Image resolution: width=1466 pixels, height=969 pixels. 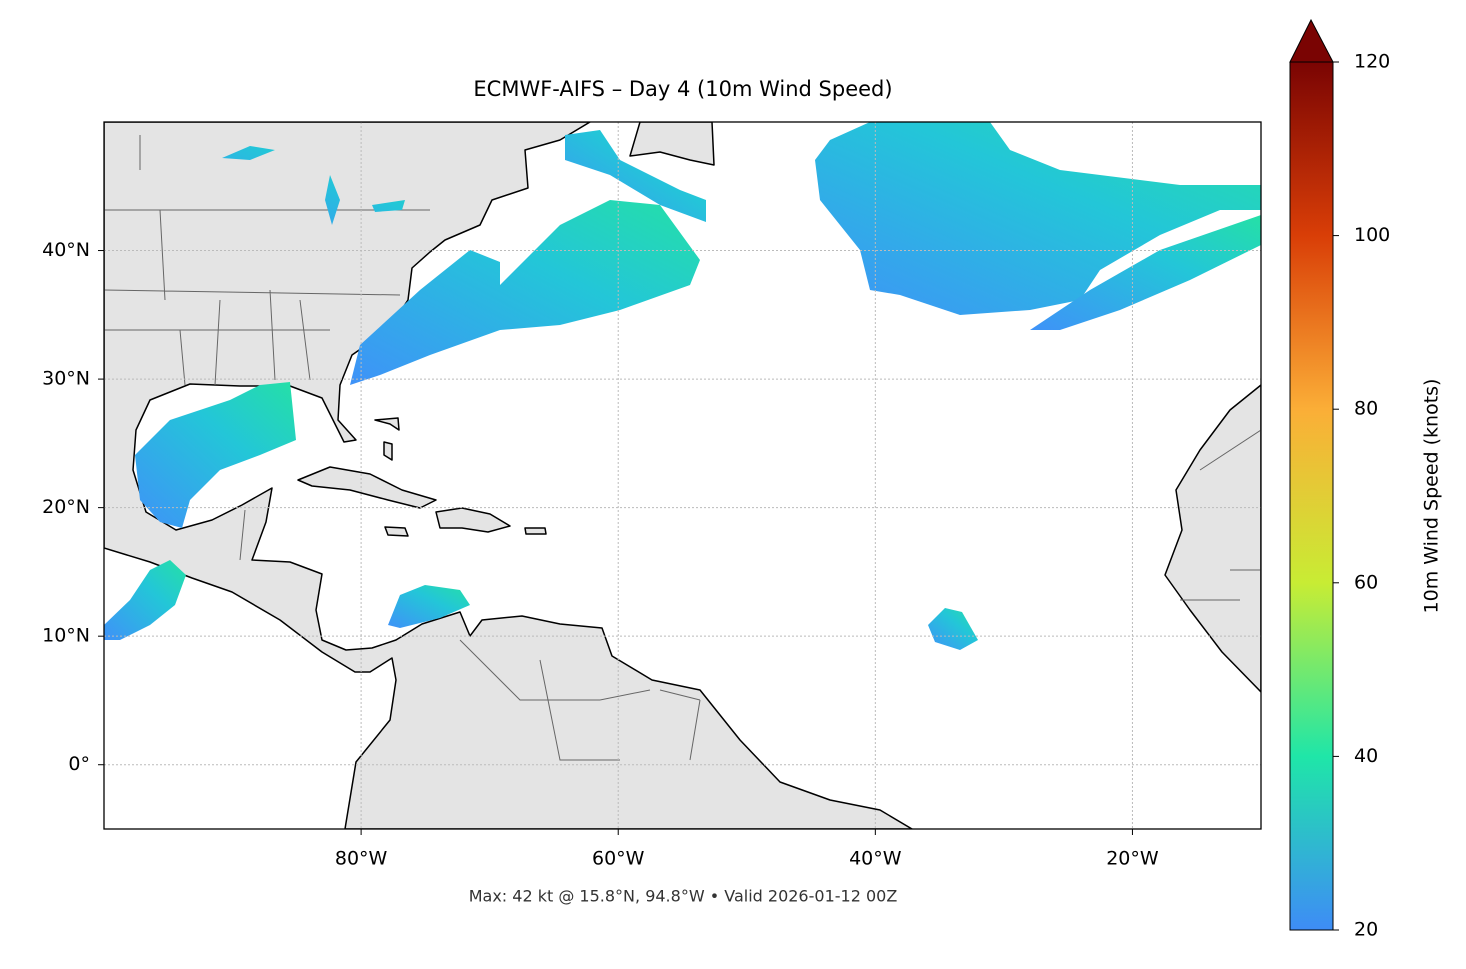 What do you see at coordinates (79, 764) in the screenshot?
I see `y-tick-label: 0°` at bounding box center [79, 764].